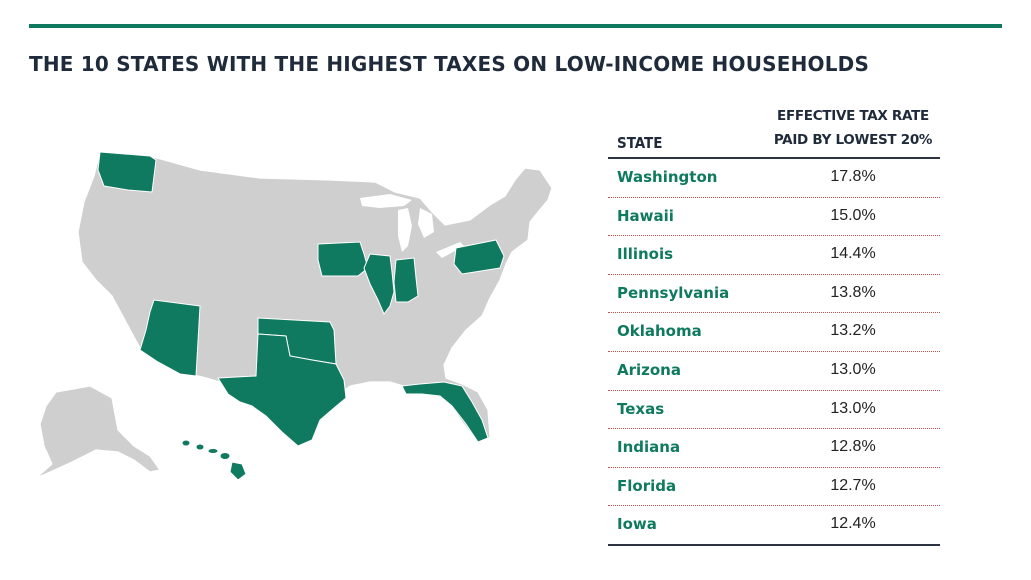 This screenshot has height=580, width=1031. Describe the element at coordinates (649, 447) in the screenshot. I see `state-name: Indiana` at that location.